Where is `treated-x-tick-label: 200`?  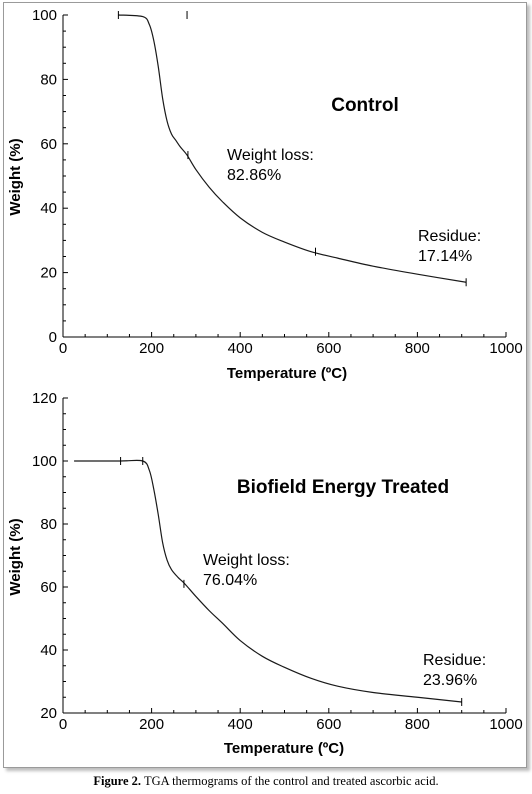 treated-x-tick-label: 200 is located at coordinates (151, 724).